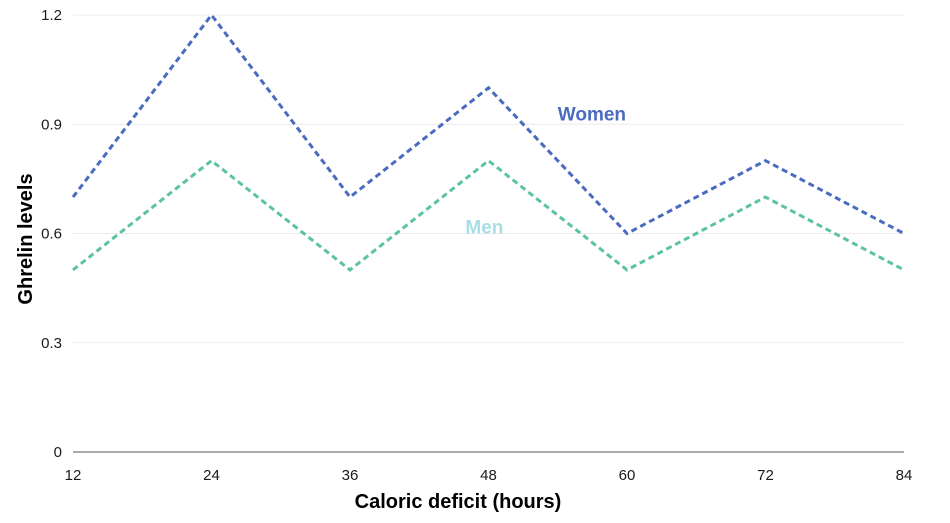 Image resolution: width=950 pixels, height=523 pixels. What do you see at coordinates (627, 475) in the screenshot?
I see `x-tick-label: 60` at bounding box center [627, 475].